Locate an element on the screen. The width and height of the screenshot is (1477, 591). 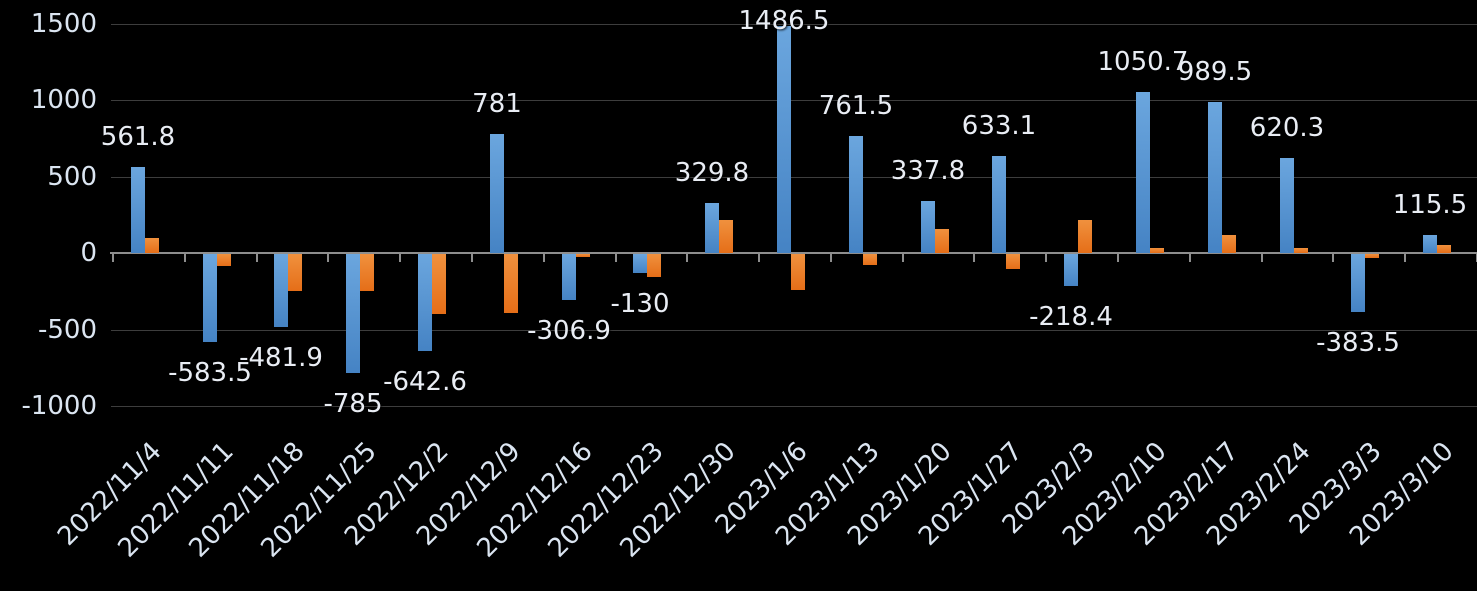
data-label: 1050.7 is located at coordinates (1143, 62).